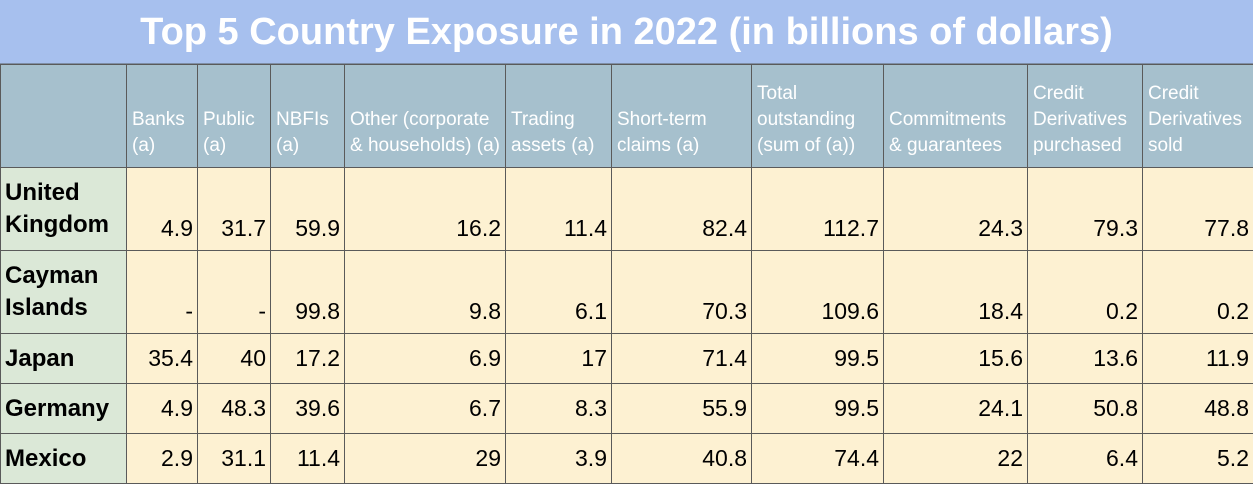 Image resolution: width=1253 pixels, height=484 pixels. Describe the element at coordinates (682, 209) in the screenshot. I see `table-cell: 82.4` at that location.